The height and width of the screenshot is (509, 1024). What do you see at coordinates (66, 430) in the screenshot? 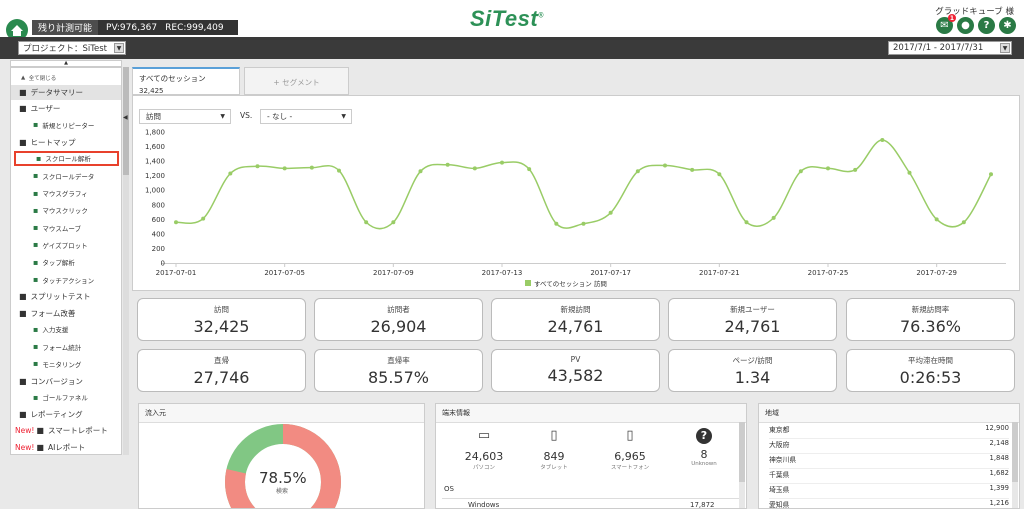
I see `sidebar-item-20: New! ■ スマートレポート` at bounding box center [66, 430].